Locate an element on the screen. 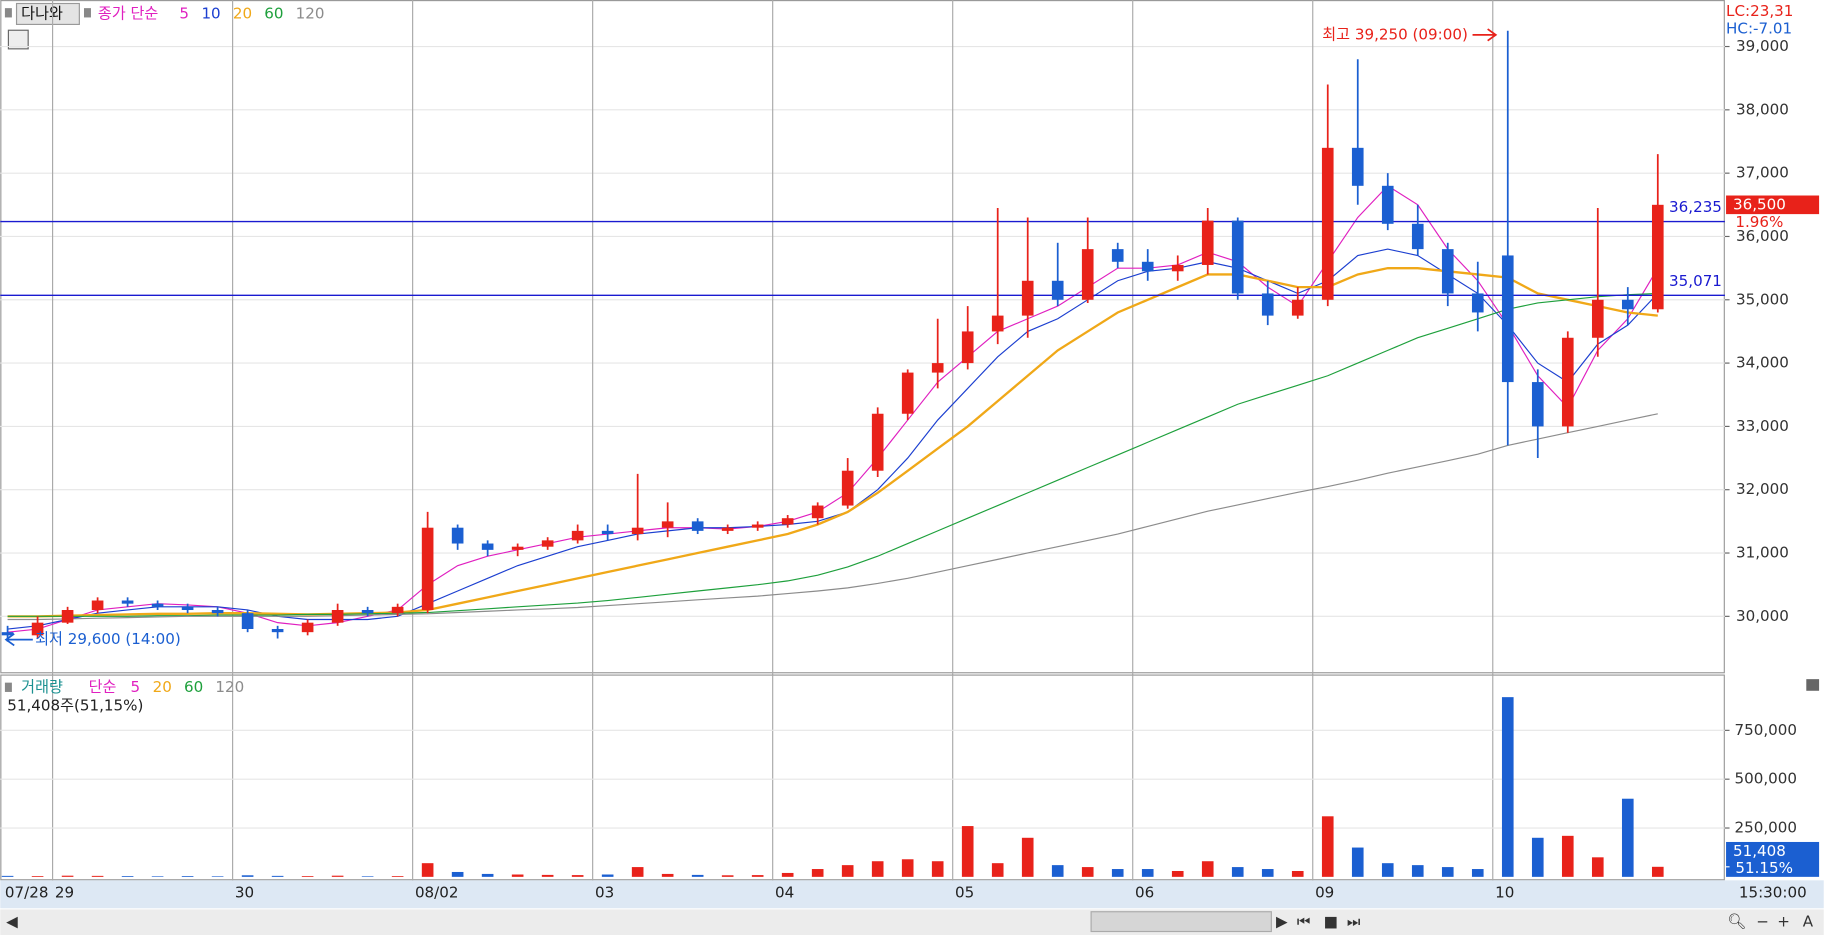 Image resolution: width=1824 pixels, height=935 pixels. last-volume-box is located at coordinates (1773, 859).